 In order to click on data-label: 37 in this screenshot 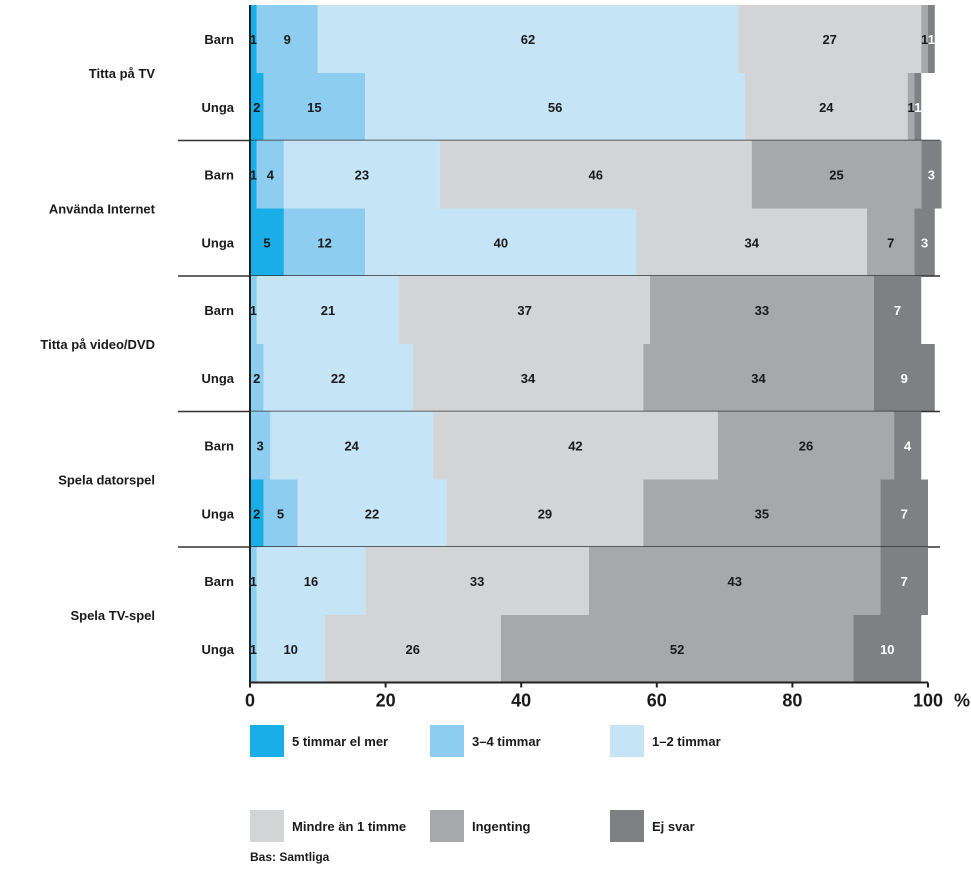, I will do `click(524, 310)`.